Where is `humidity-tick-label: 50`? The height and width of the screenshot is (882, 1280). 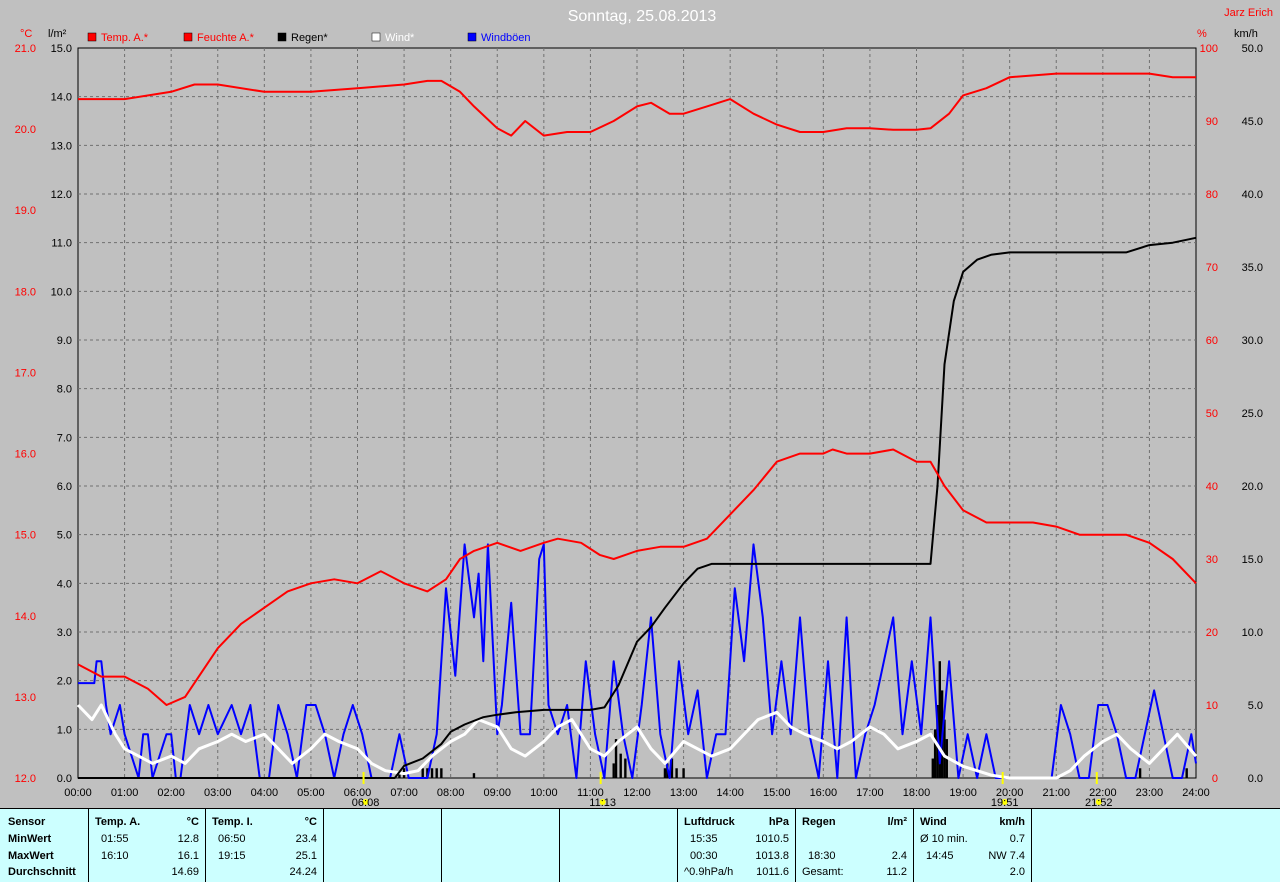
humidity-tick-label: 50 is located at coordinates (1212, 414).